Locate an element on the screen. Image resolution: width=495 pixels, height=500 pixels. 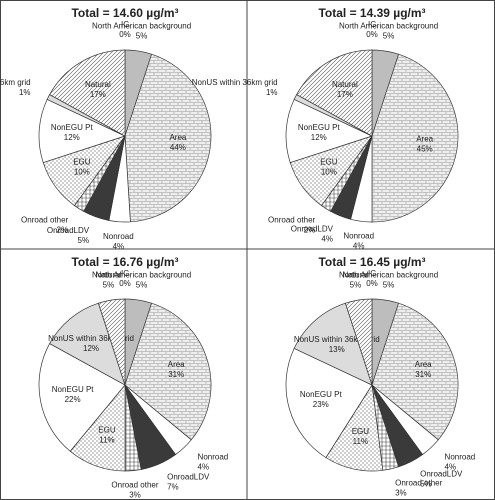
chart-title: Total = 16.45 µg/m³ is located at coordinates (371, 262).